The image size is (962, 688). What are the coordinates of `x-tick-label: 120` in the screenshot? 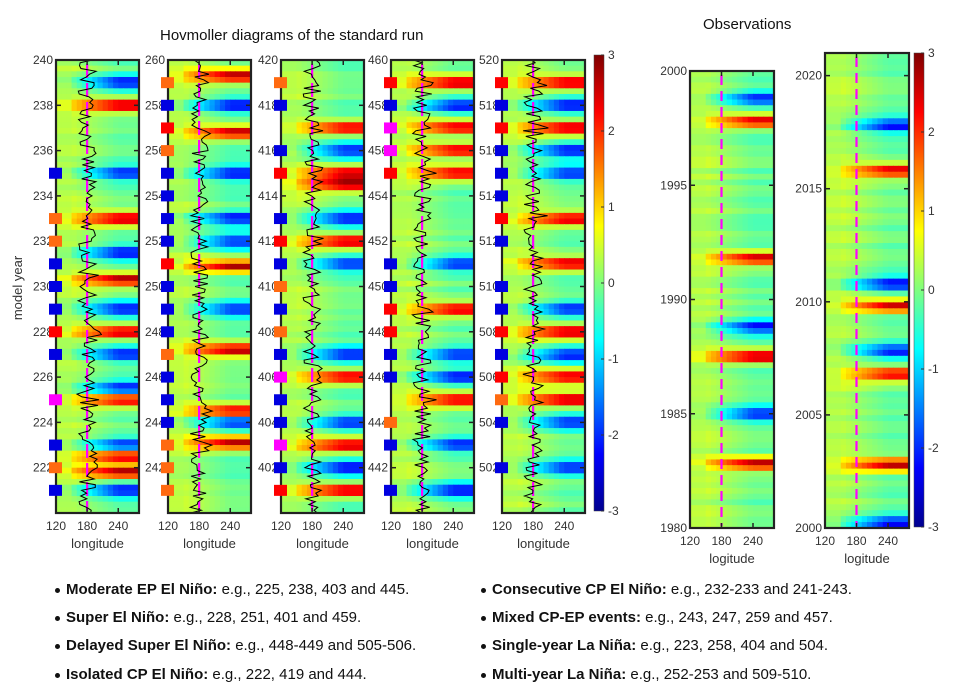 It's located at (168, 526).